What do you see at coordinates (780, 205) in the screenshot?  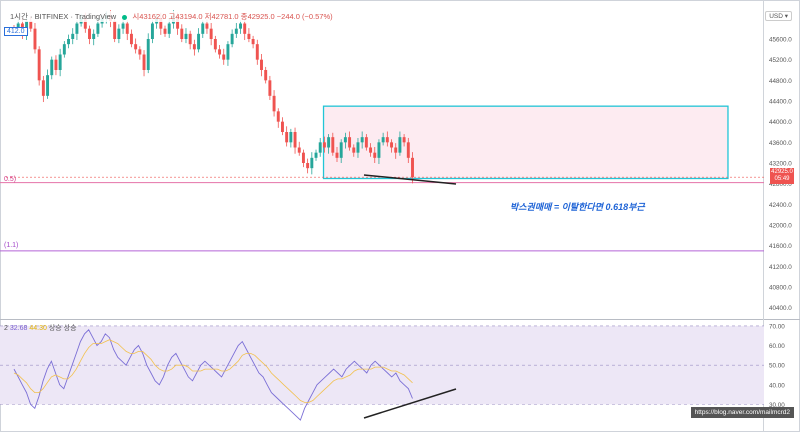 I see `price-tick-label: 42400.0` at bounding box center [780, 205].